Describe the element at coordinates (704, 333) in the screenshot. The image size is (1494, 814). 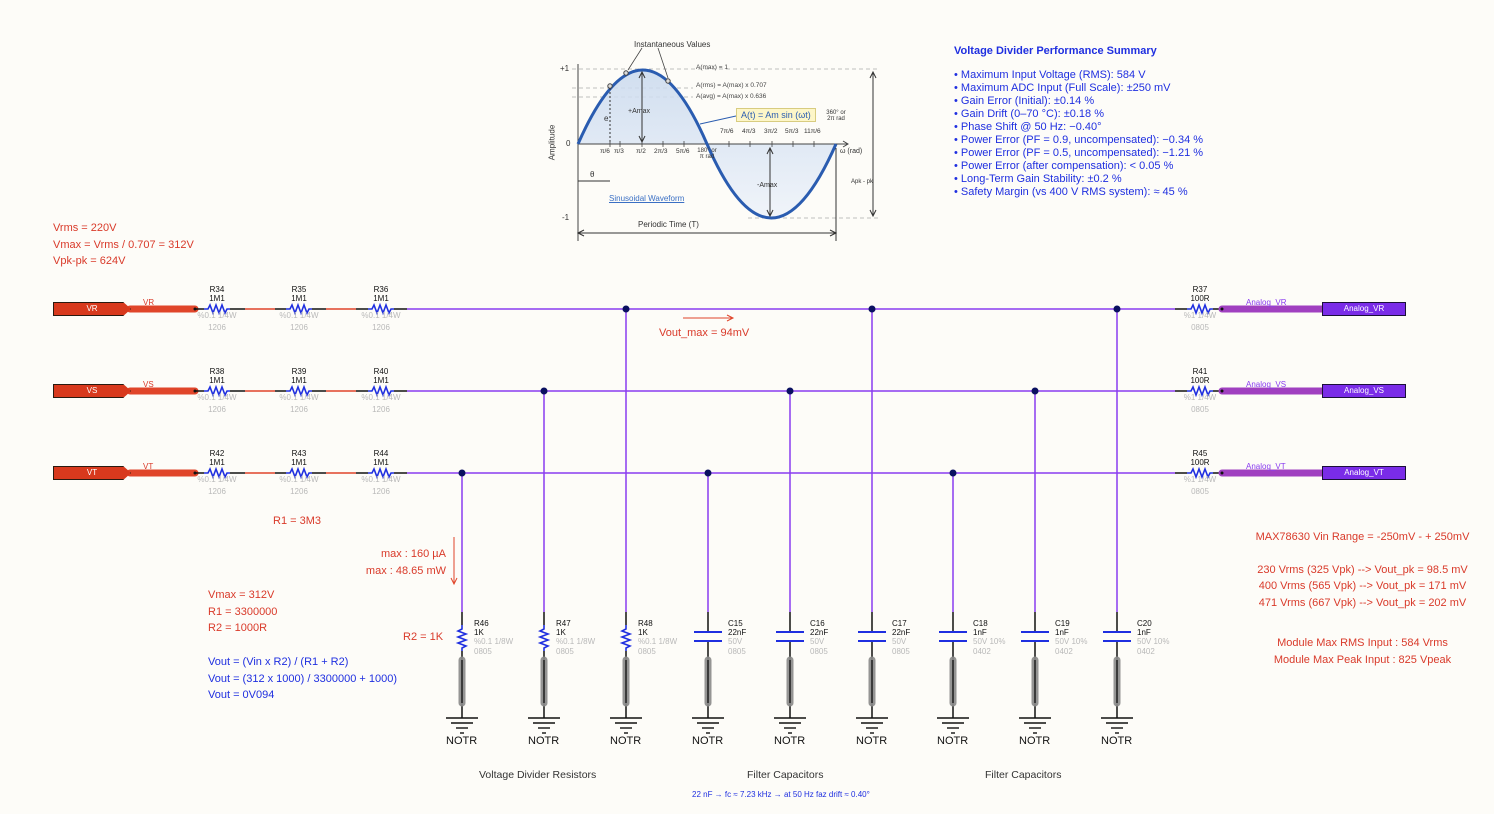
I see `vout-max-note: Vout_max = 94mV` at that location.